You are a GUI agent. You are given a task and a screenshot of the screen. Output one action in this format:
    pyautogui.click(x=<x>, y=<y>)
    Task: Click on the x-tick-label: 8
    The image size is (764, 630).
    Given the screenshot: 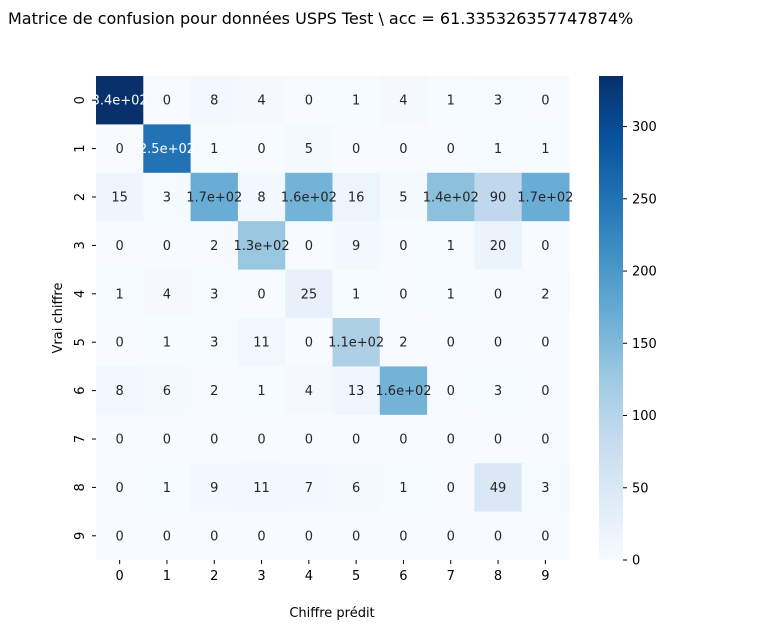 What is the action you would take?
    pyautogui.click(x=498, y=576)
    